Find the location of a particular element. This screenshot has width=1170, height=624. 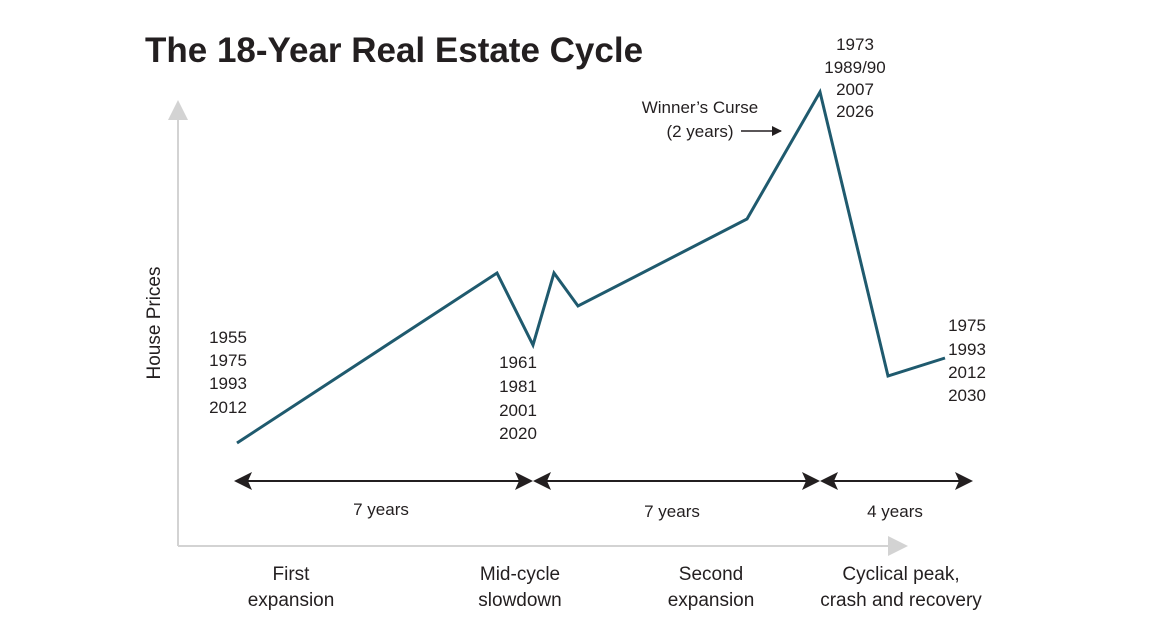

year-label: 1989/90 is located at coordinates (854, 67).